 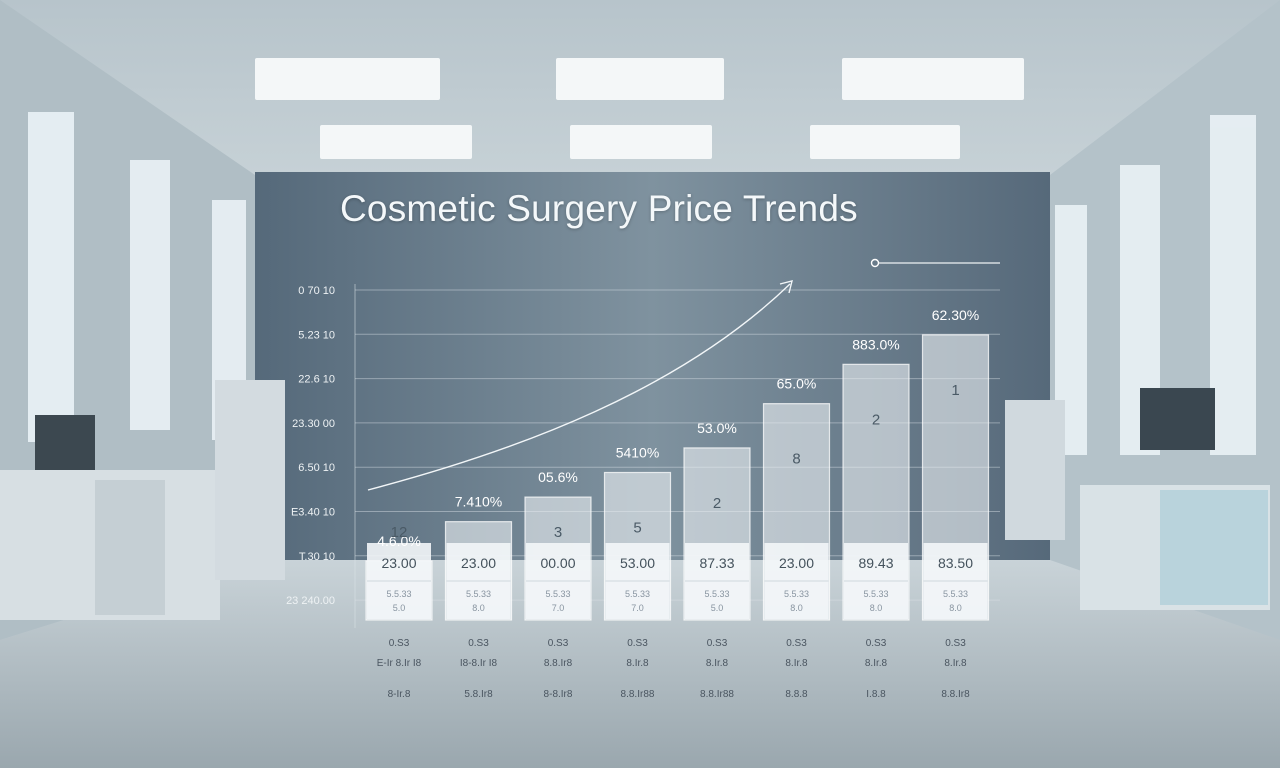 I want to click on bar-inside-label: 3, so click(x=558, y=532).